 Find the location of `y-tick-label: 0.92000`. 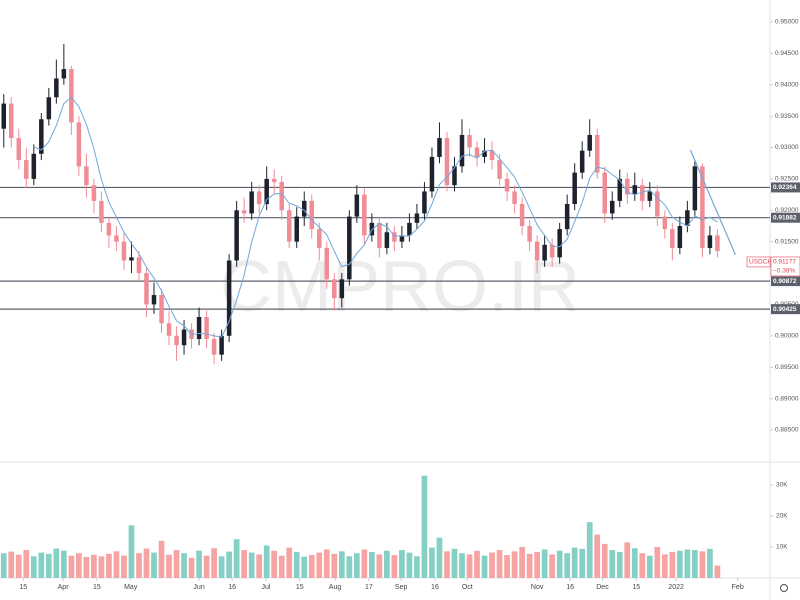

y-tick-label: 0.92000 is located at coordinates (787, 210).